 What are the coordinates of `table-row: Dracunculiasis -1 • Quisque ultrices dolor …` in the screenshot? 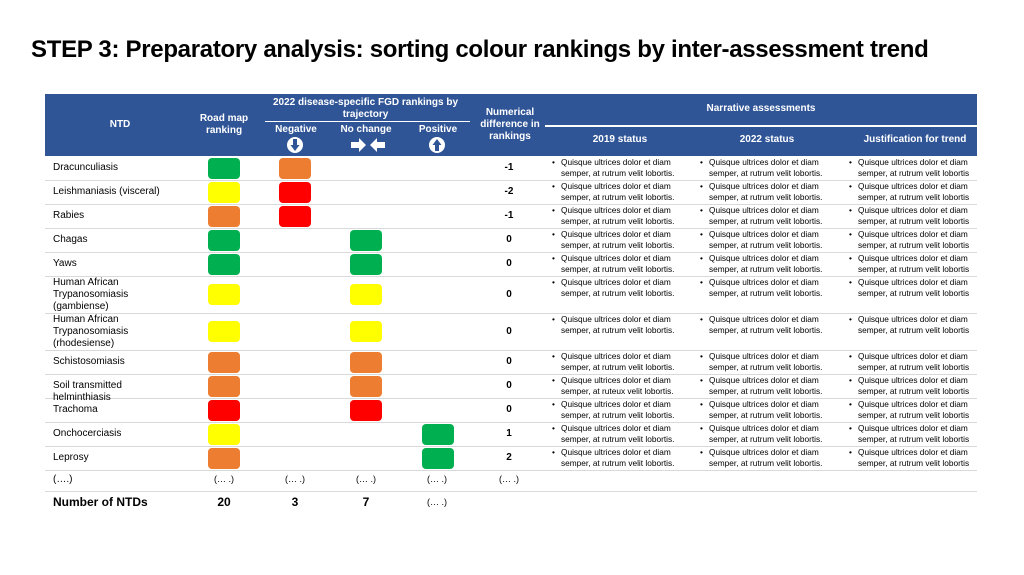 It's located at (511, 168).